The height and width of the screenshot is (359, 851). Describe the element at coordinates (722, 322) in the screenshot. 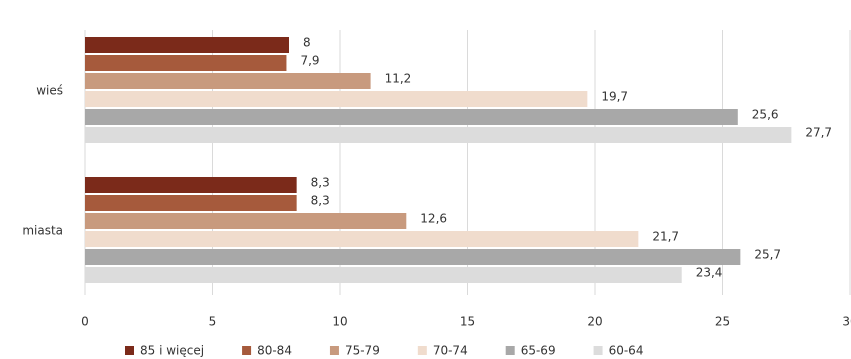

I see `x-tick-label: 25` at that location.